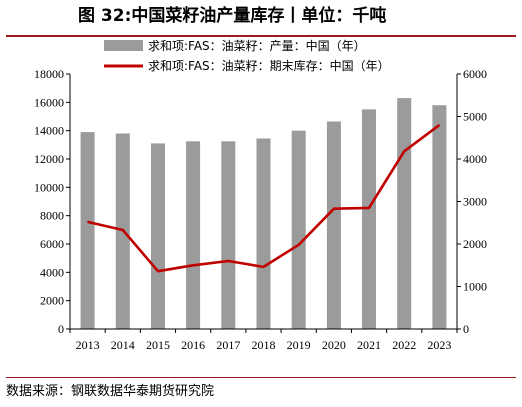 The height and width of the screenshot is (407, 522). What do you see at coordinates (269, 65) in the screenshot?
I see `legend-line-label: 求和项:FAS：油菜籽：期末库存：中国（年）` at bounding box center [269, 65].